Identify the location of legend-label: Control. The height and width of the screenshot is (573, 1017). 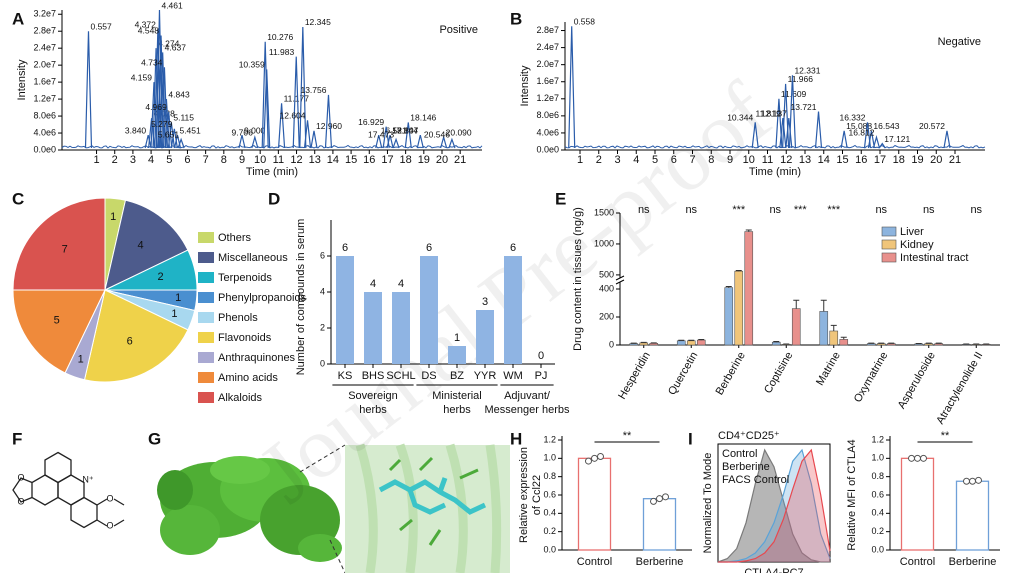
(739, 454).